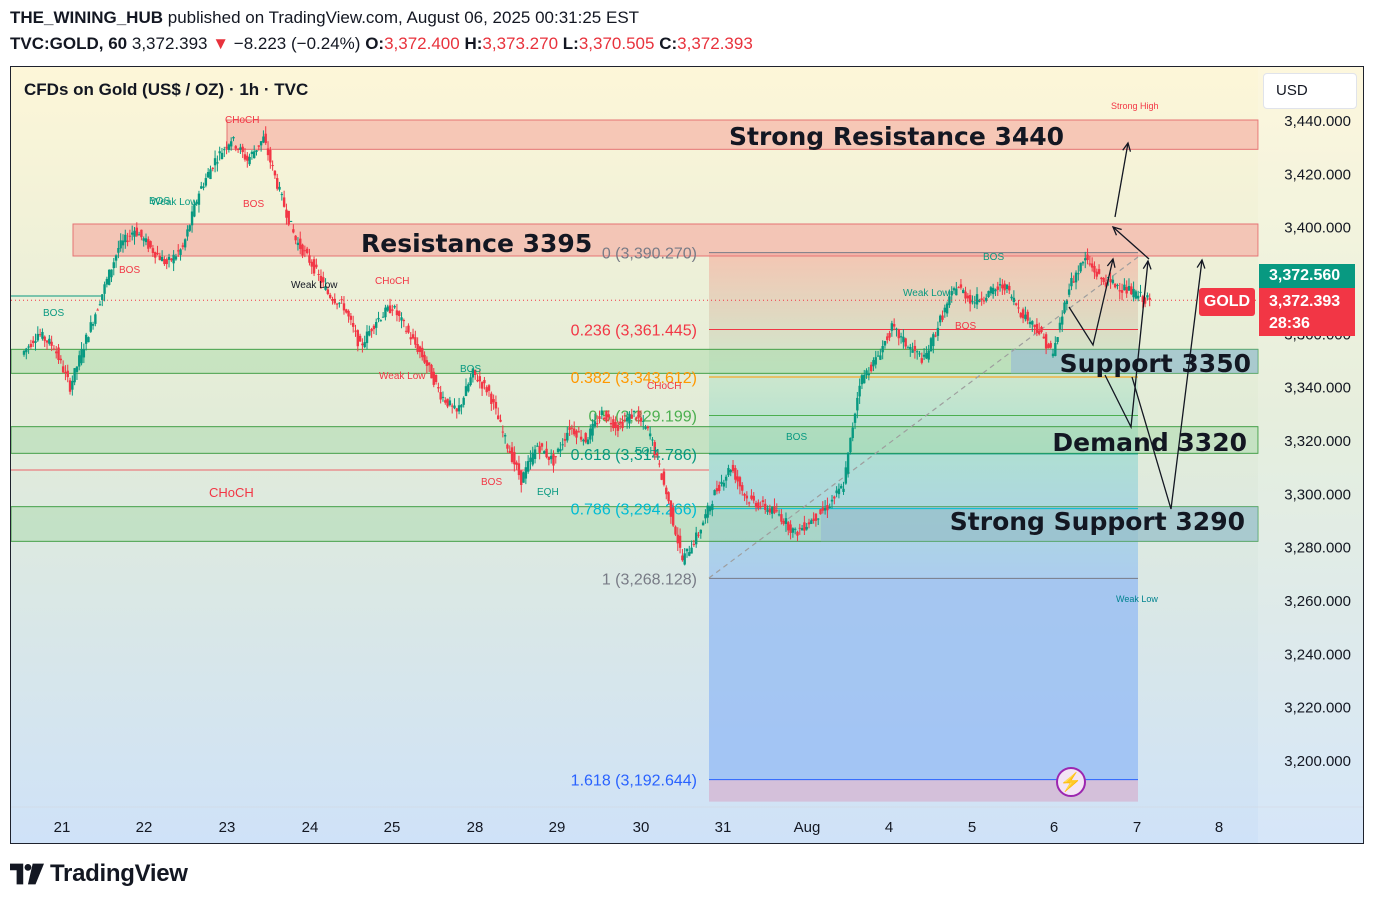 The width and height of the screenshot is (1375, 901). Describe the element at coordinates (1071, 782) in the screenshot. I see `lightning-icon: ⚡` at that location.